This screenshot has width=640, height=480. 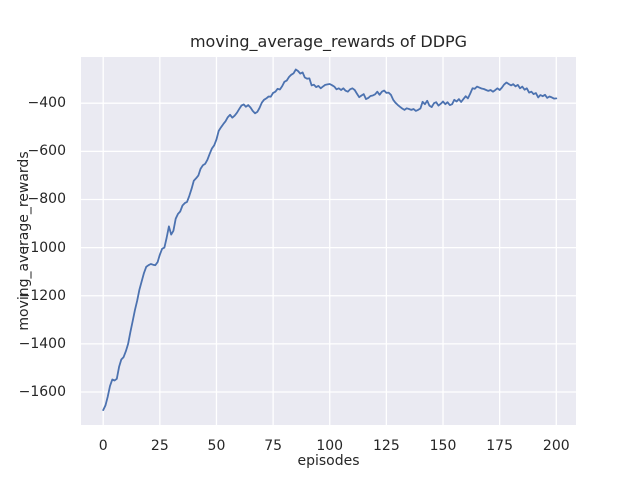 What do you see at coordinates (46, 103) in the screenshot?
I see `y-tick-label: −400` at bounding box center [46, 103].